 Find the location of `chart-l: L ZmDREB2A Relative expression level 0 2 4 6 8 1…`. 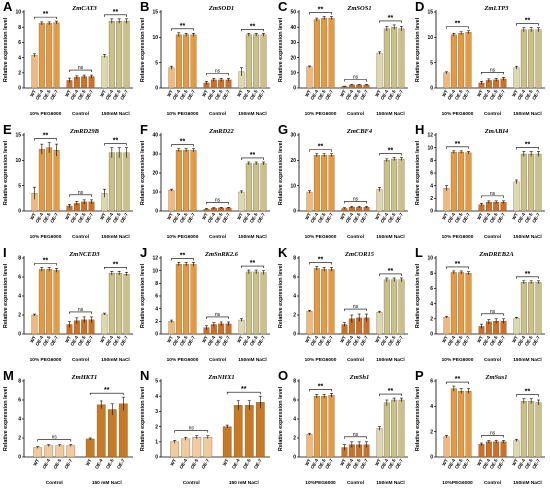

chart-l: L ZmDREB2A Relative expression level 0 2 4 6 8 1… is located at coordinates (480, 304).